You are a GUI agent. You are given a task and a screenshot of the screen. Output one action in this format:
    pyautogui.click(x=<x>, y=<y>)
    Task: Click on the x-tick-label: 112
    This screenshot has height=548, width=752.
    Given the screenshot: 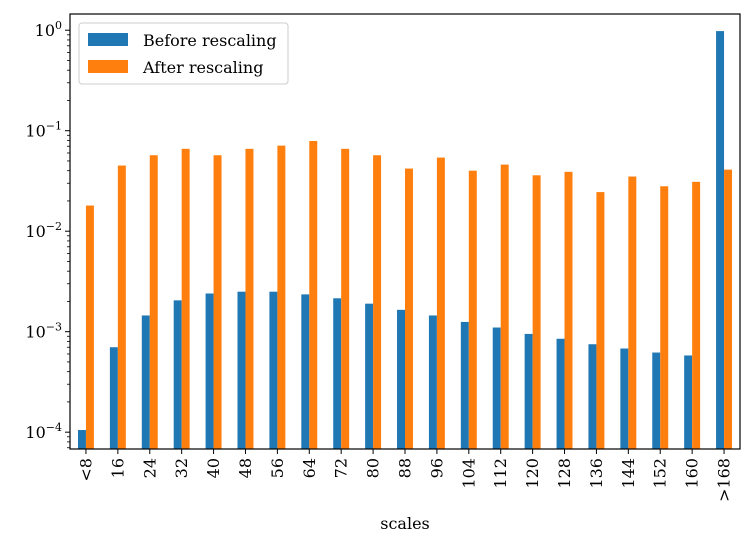 What is the action you would take?
    pyautogui.click(x=500, y=473)
    